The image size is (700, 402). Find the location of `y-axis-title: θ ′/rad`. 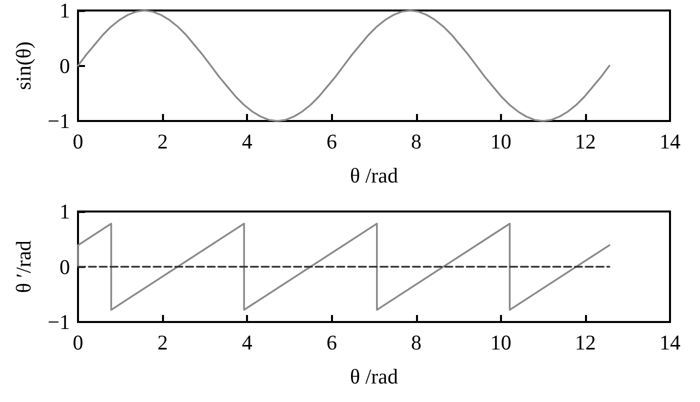

y-axis-title: θ ′/rad is located at coordinates (24, 267).